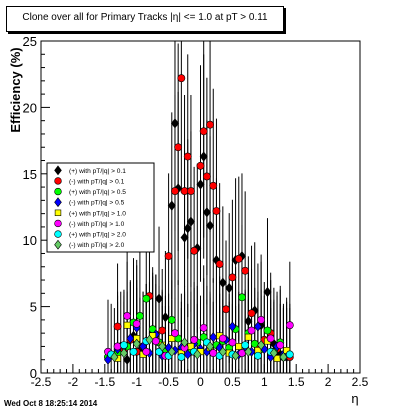 The height and width of the screenshot is (414, 400). What do you see at coordinates (73, 382) in the screenshot?
I see `x-tick-label: -2` at bounding box center [73, 382].